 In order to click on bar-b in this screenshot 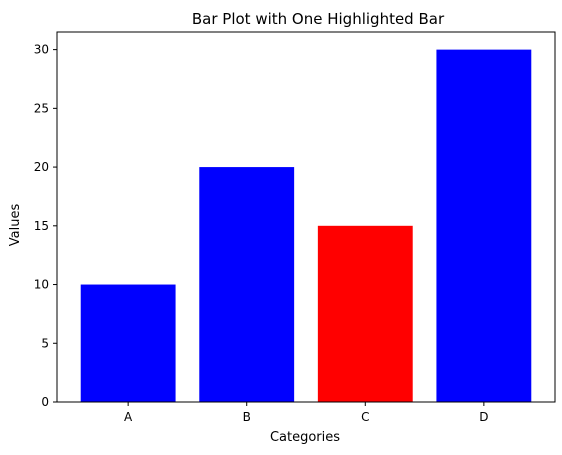, I will do `click(247, 284)`.